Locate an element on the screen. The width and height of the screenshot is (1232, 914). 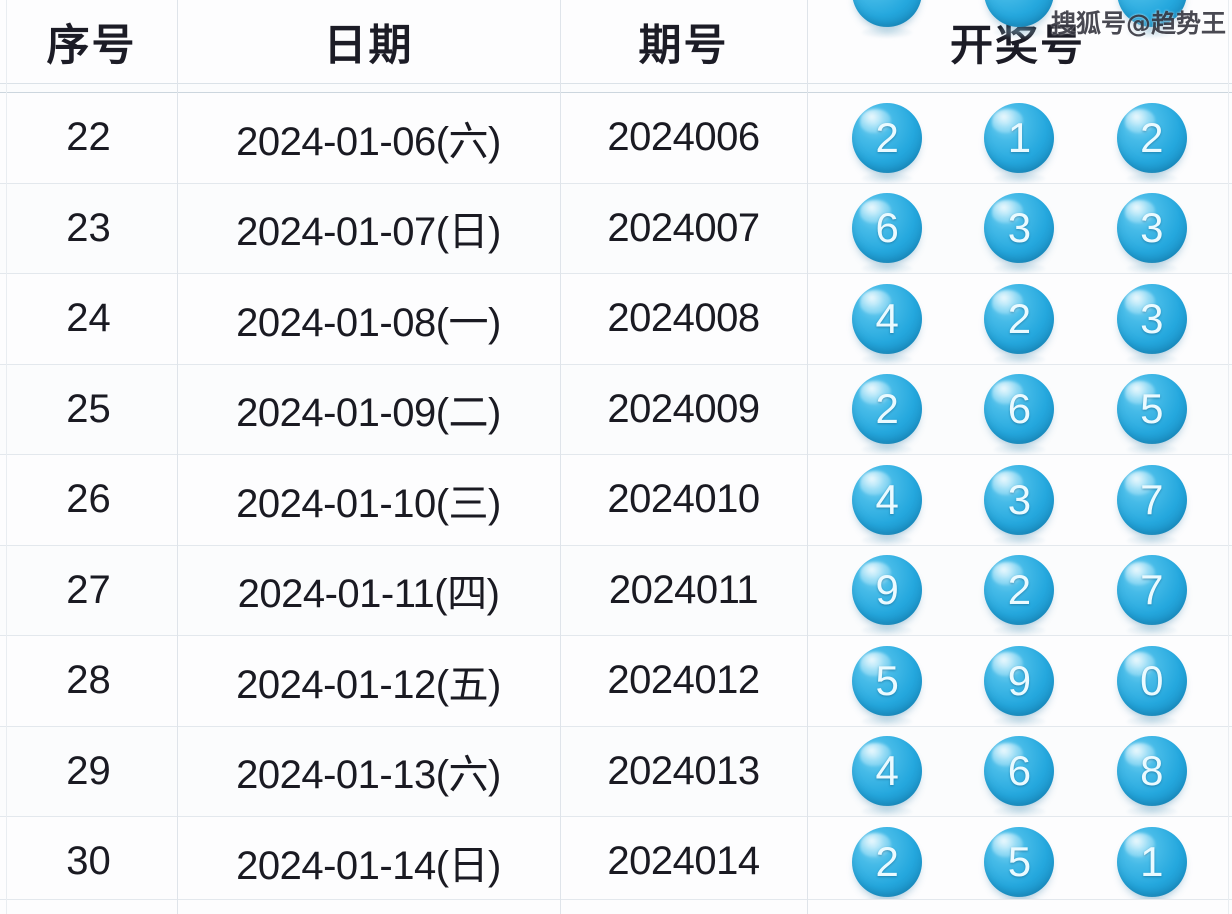
cell-issue: 2024014 is located at coordinates (683, 861).